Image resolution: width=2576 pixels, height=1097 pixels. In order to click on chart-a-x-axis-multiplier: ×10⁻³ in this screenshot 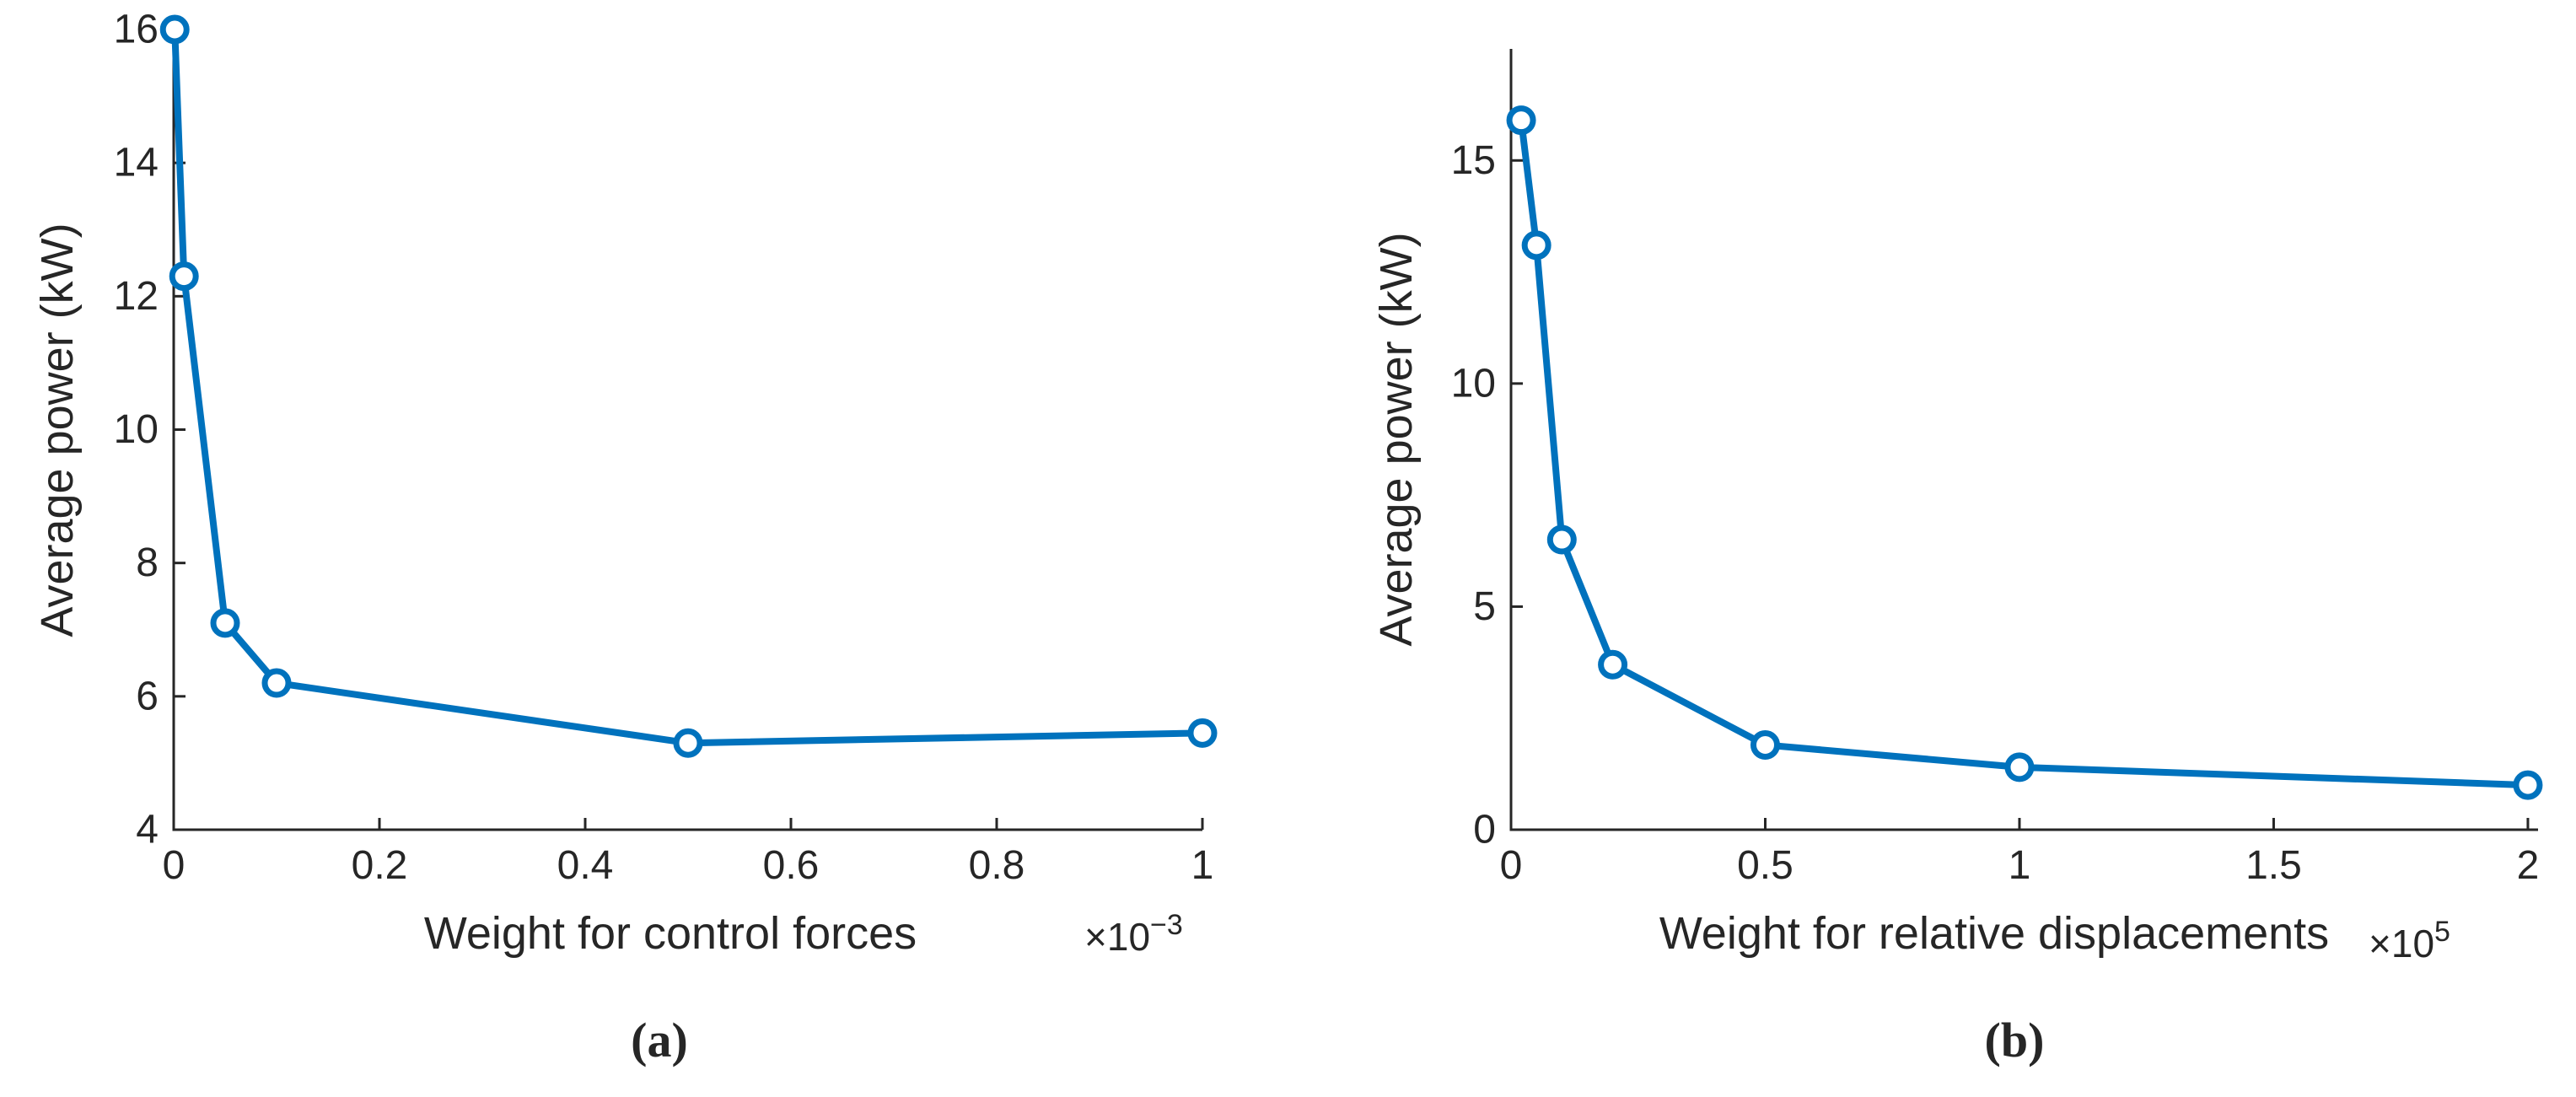, I will do `click(1133, 934)`.